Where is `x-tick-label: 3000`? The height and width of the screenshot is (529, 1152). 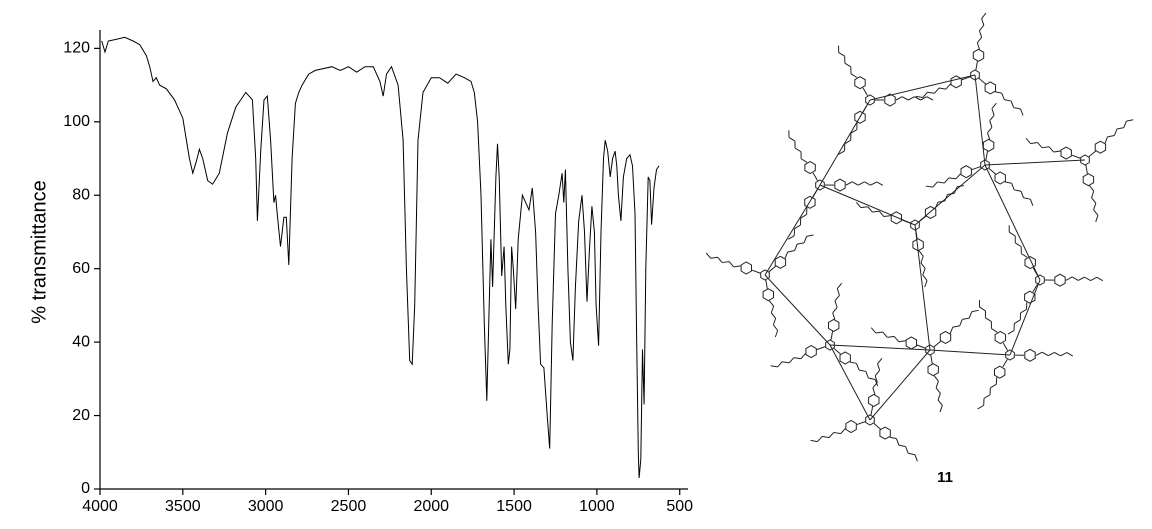
x-tick-label: 3000 is located at coordinates (266, 506).